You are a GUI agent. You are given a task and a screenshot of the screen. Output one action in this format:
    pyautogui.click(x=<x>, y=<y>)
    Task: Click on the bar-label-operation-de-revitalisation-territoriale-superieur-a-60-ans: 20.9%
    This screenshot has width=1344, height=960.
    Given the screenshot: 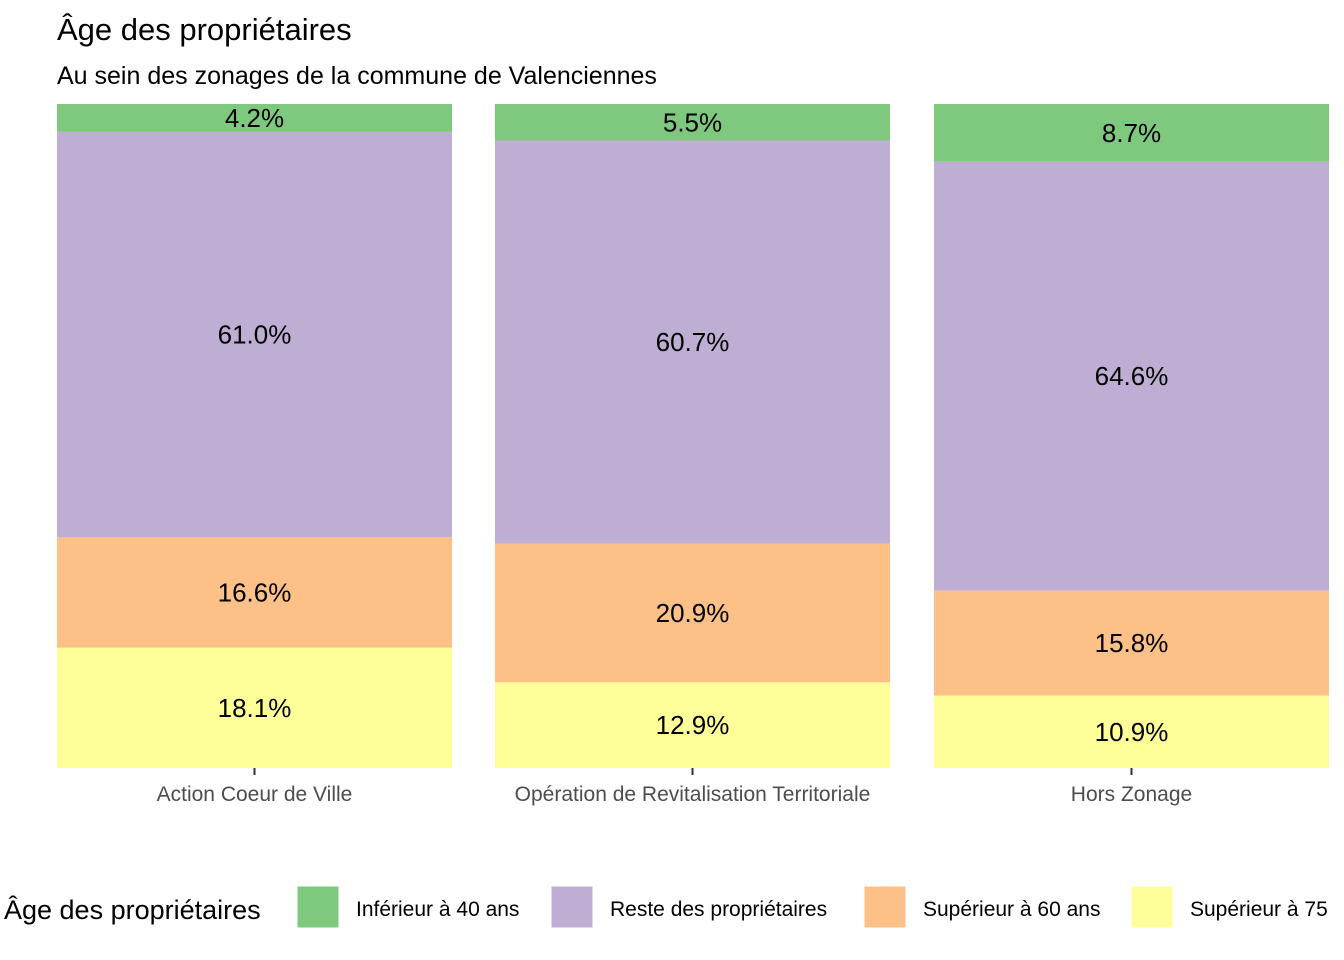 What is the action you would take?
    pyautogui.click(x=693, y=613)
    